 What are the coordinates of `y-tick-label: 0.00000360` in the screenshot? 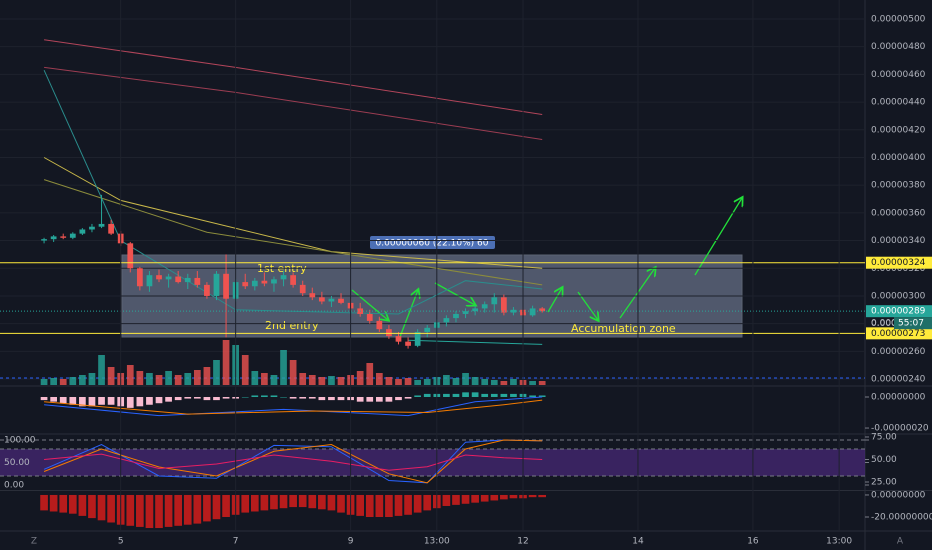 It's located at (898, 213).